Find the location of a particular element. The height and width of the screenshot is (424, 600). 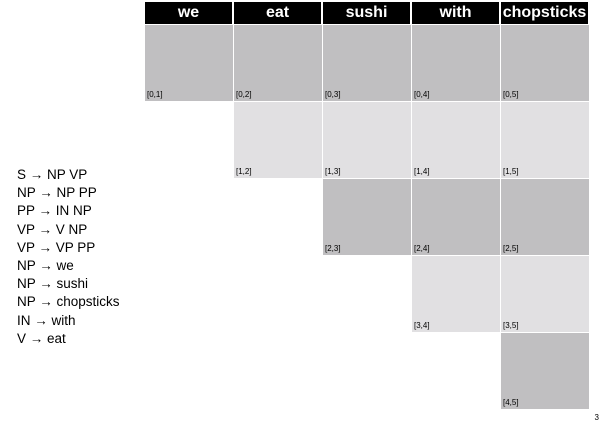

cell-span-label: [0,2] is located at coordinates (244, 94).